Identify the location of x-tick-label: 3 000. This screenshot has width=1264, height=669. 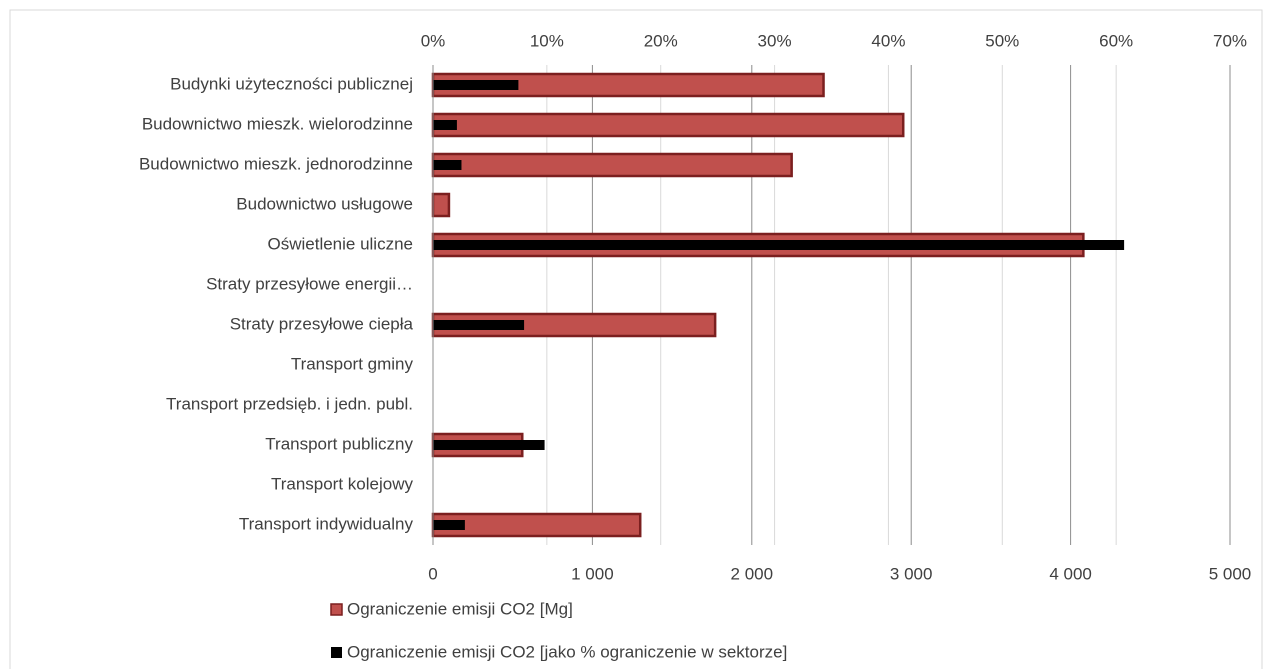
(911, 573).